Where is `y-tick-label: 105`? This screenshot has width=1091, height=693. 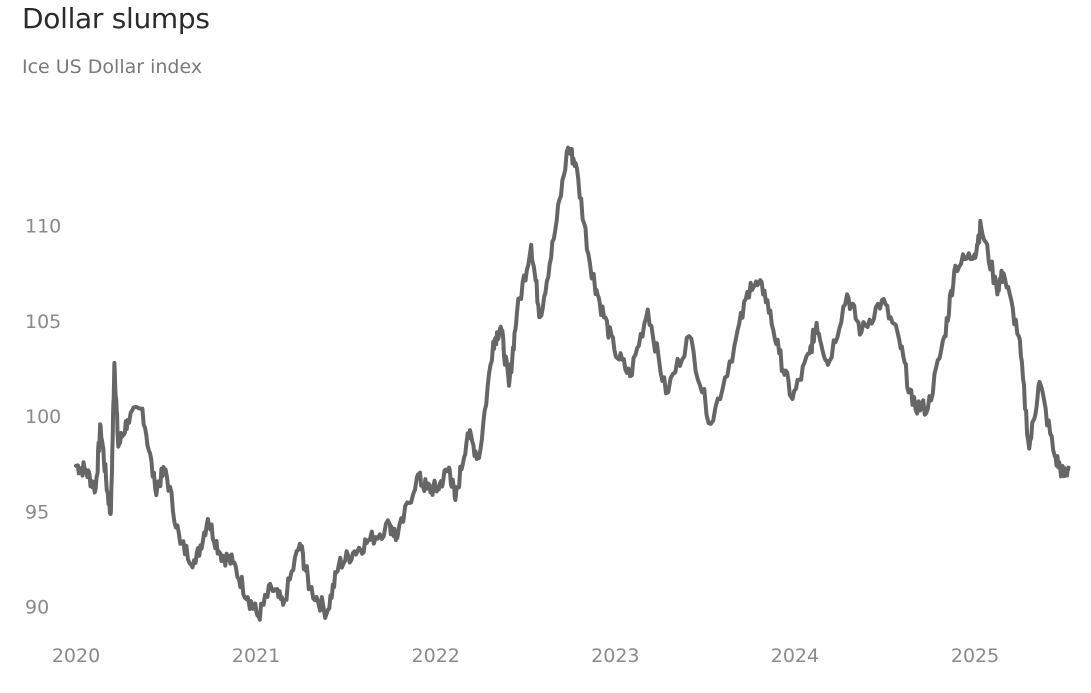
y-tick-label: 105 is located at coordinates (43, 322).